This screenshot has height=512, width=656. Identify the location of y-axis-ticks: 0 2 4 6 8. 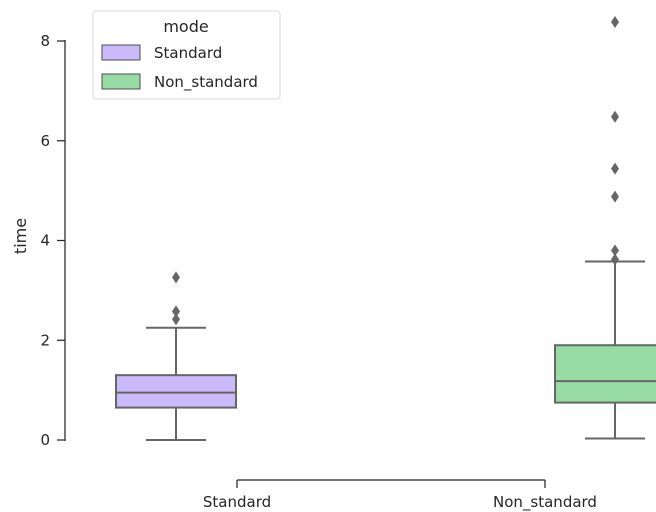
(52, 240).